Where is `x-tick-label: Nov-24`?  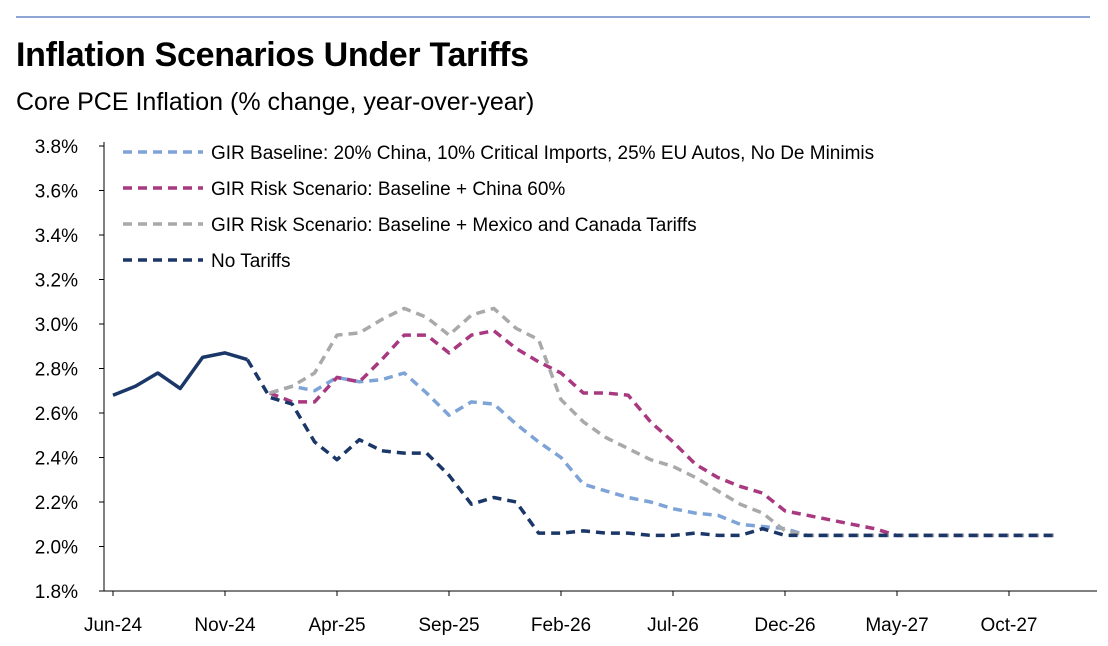
x-tick-label: Nov-24 is located at coordinates (225, 625).